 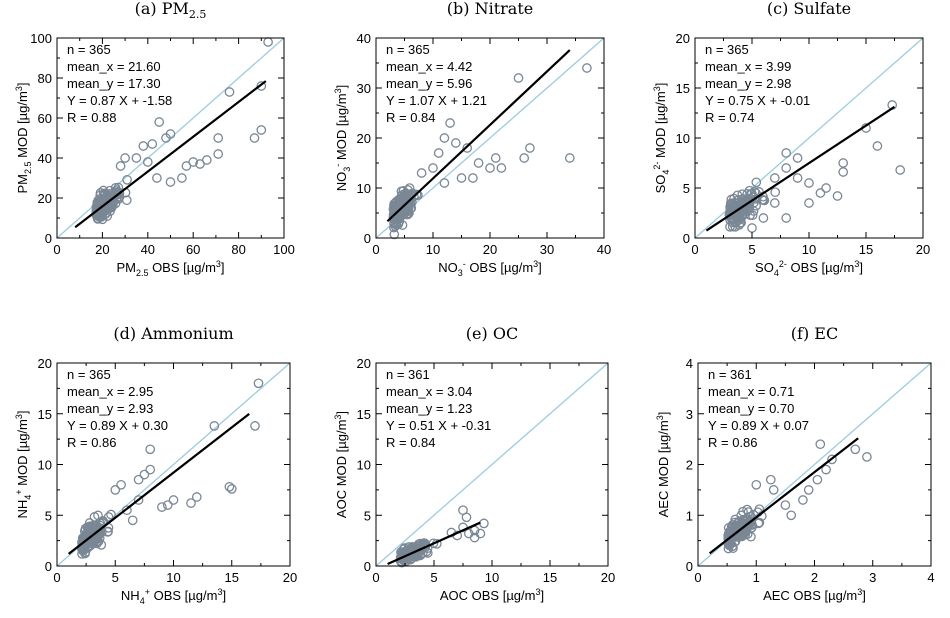 What do you see at coordinates (689, 414) in the screenshot?
I see `y-tick-label: 3` at bounding box center [689, 414].